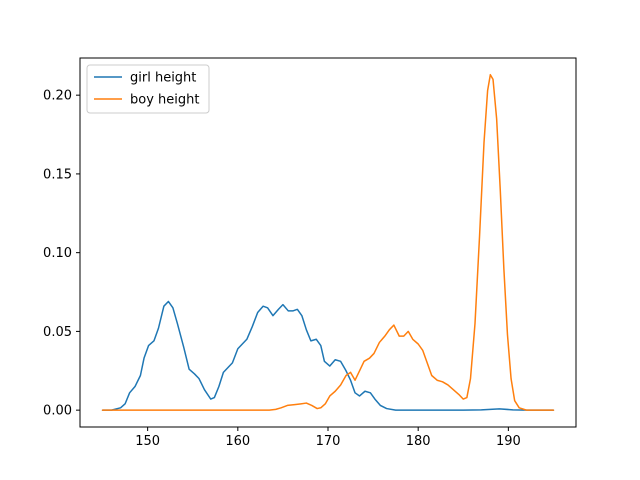 The width and height of the screenshot is (640, 480). I want to click on x-tick-label: 150, so click(147, 441).